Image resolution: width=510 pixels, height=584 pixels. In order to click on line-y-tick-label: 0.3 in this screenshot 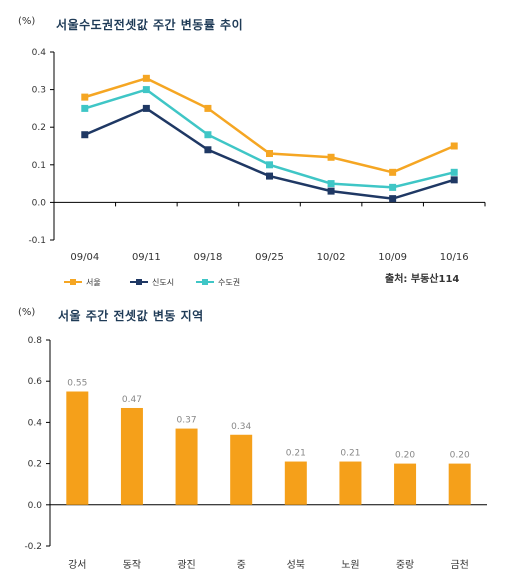, I will do `click(39, 91)`.